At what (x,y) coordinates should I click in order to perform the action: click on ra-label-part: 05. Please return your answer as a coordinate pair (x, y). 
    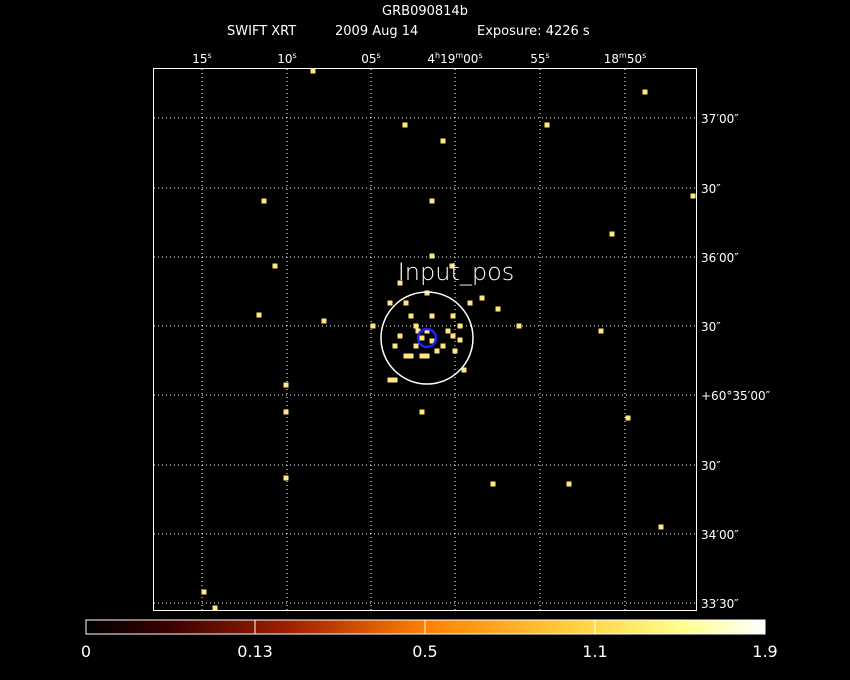
    Looking at the image, I should click on (368, 59).